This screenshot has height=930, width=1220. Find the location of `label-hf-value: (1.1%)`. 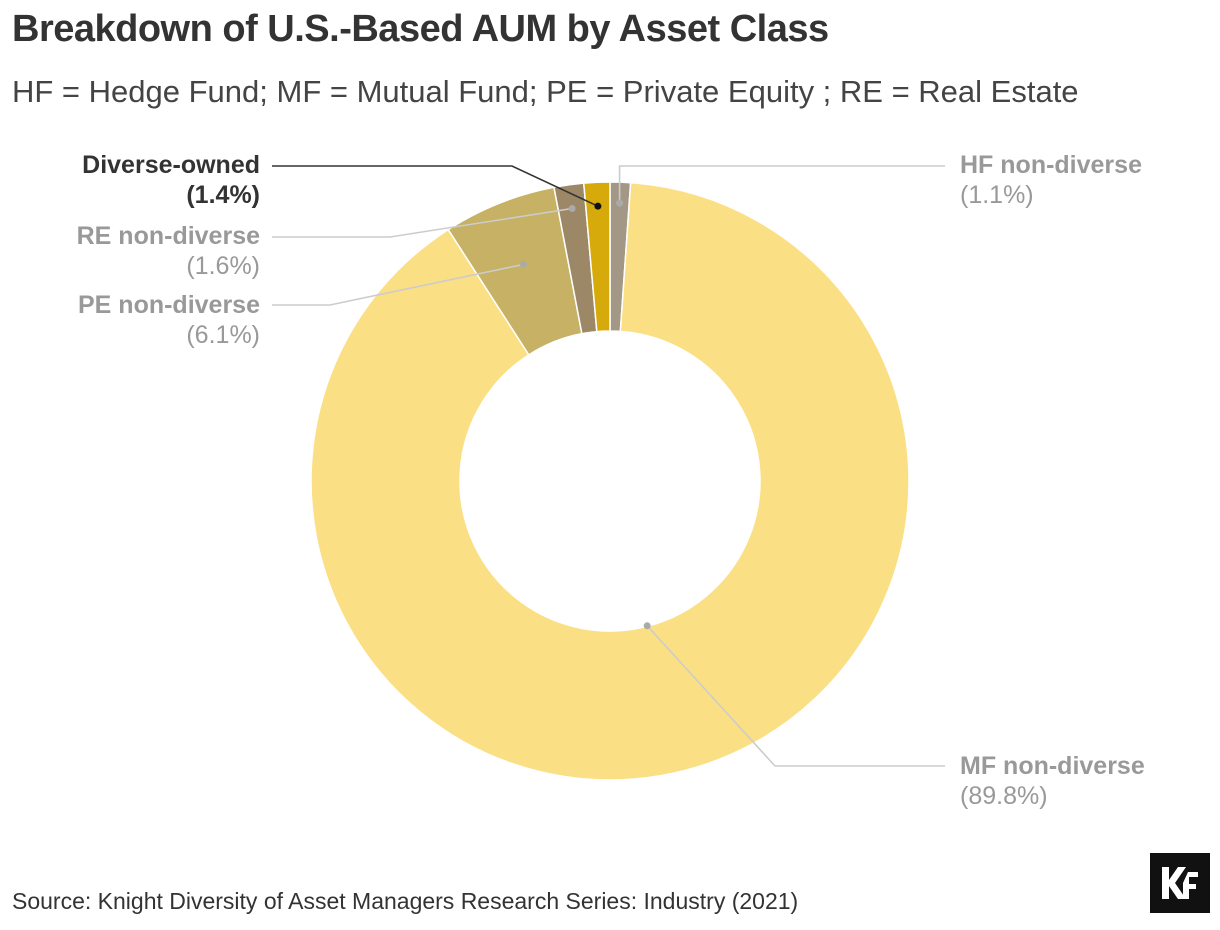

label-hf-value: (1.1%) is located at coordinates (997, 195).